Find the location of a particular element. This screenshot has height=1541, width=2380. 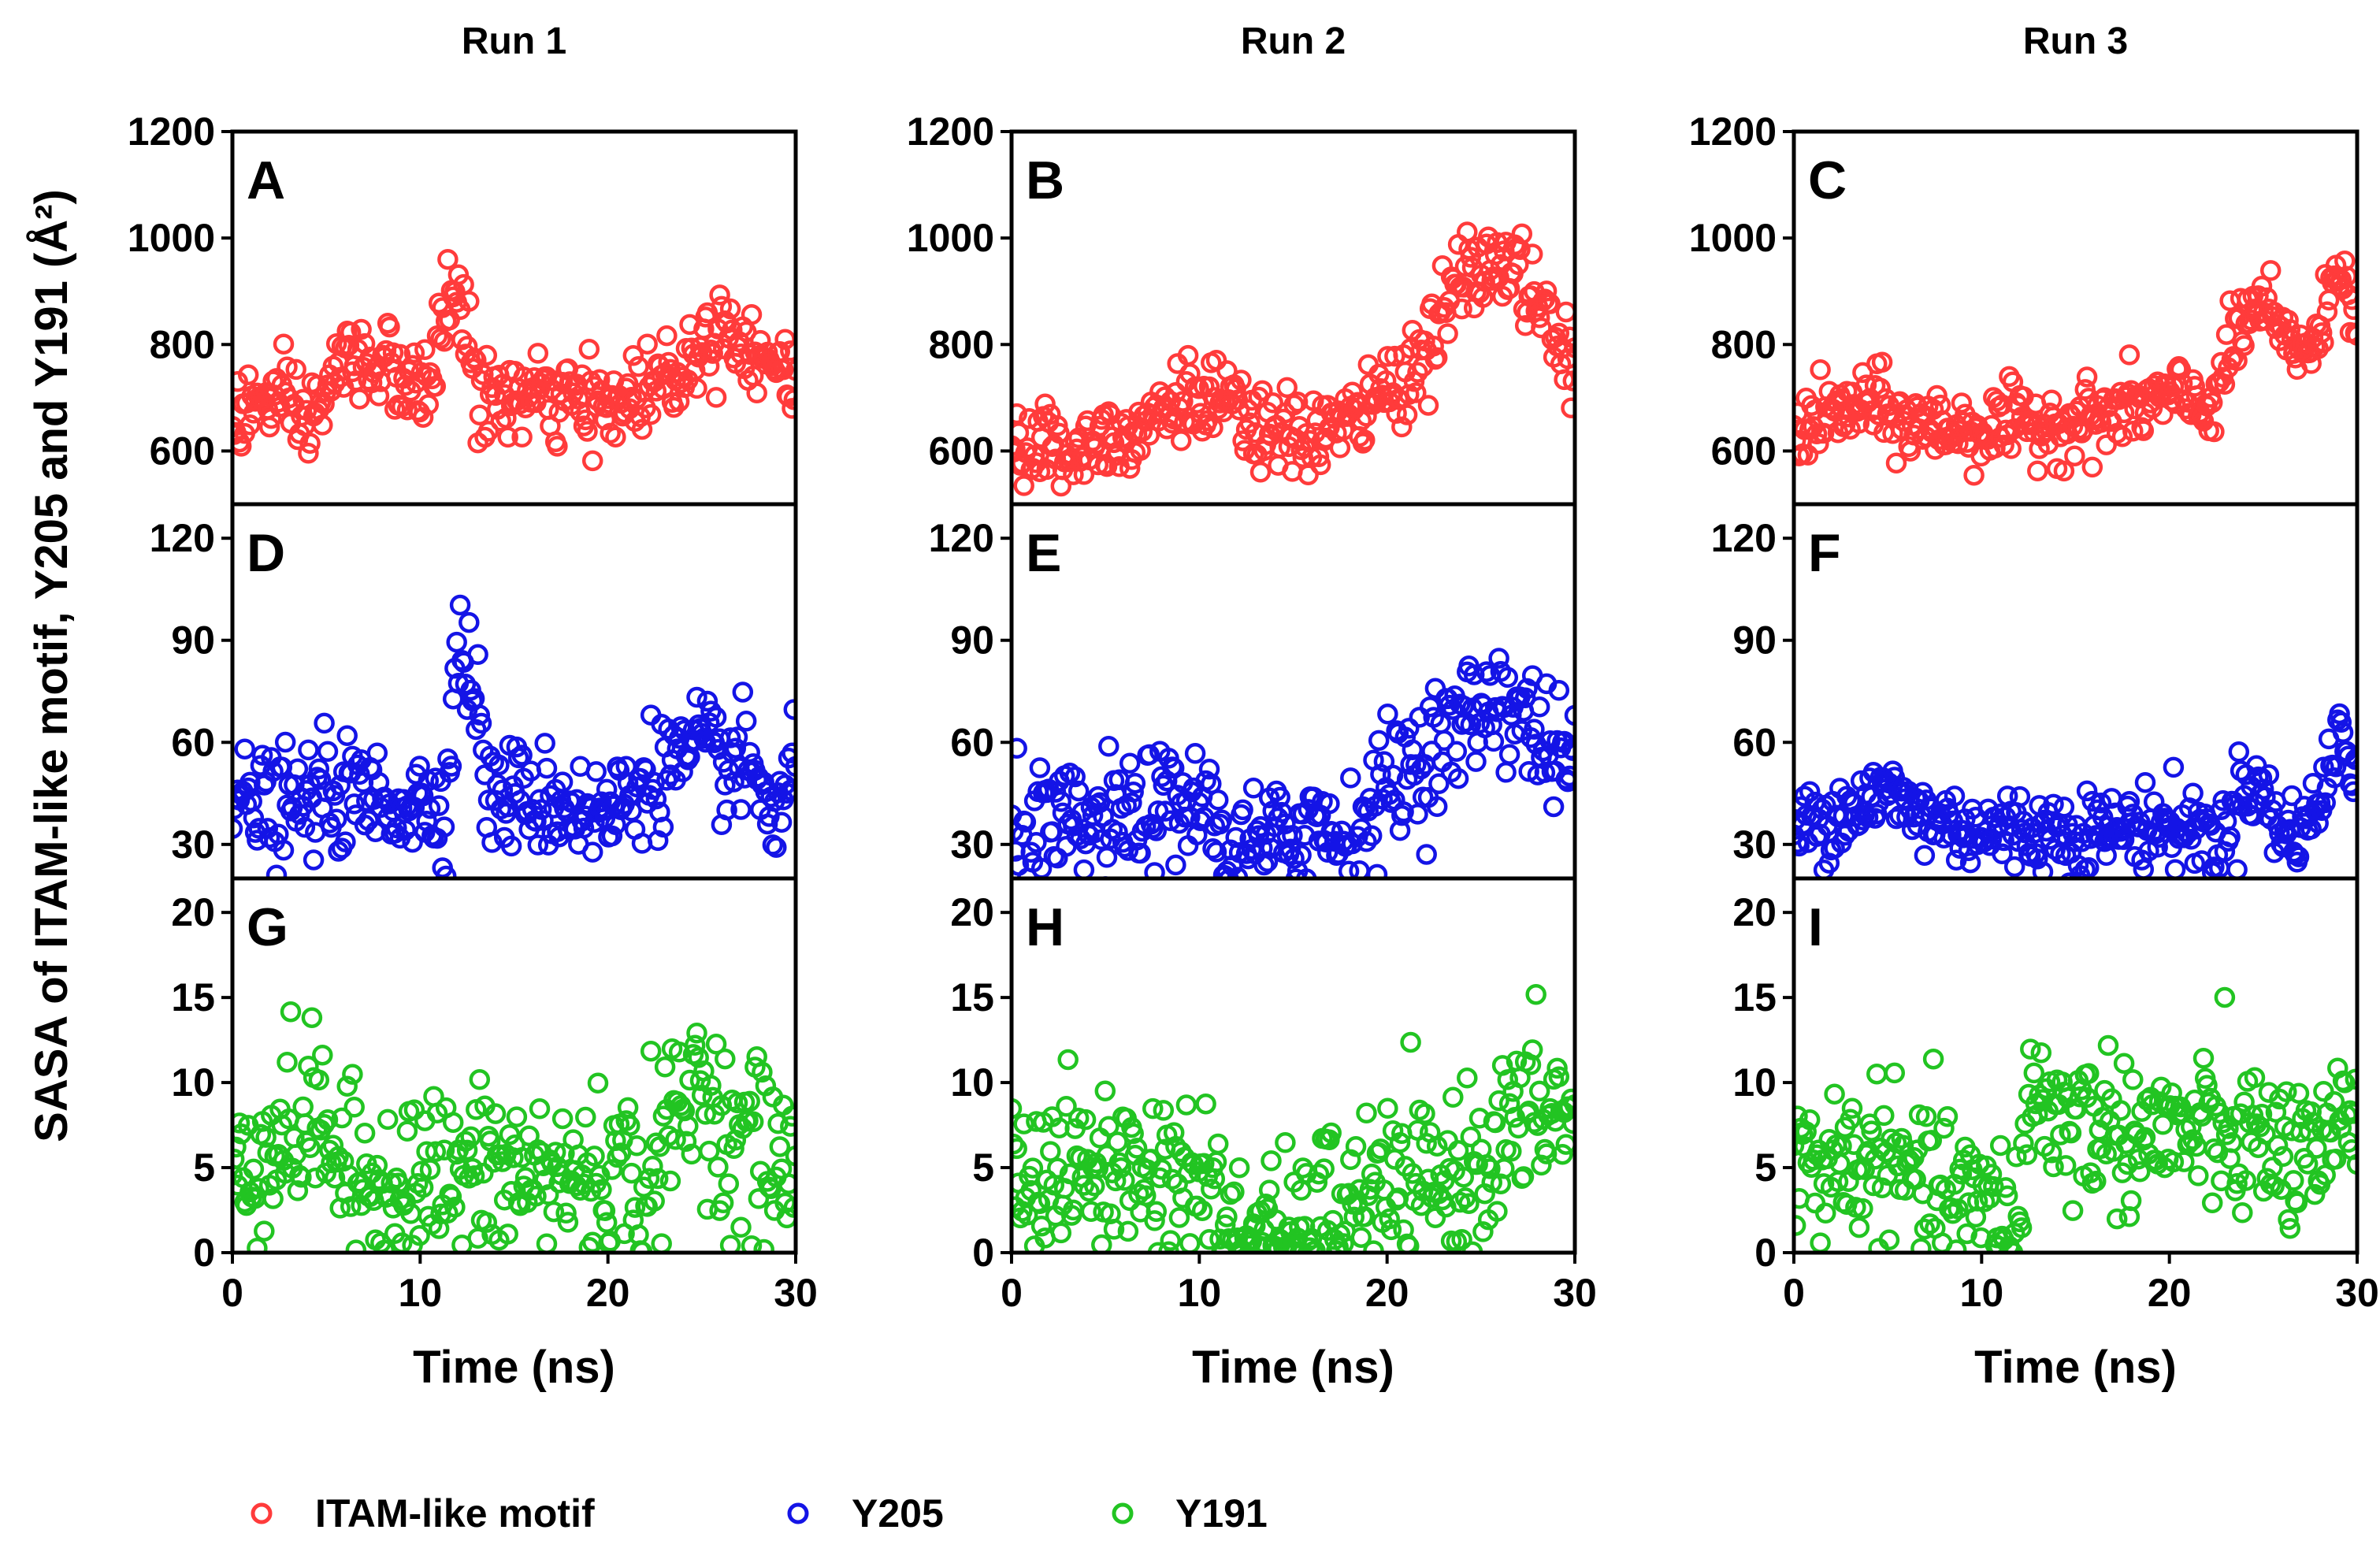

y-tick-label: 60 is located at coordinates (972, 742).